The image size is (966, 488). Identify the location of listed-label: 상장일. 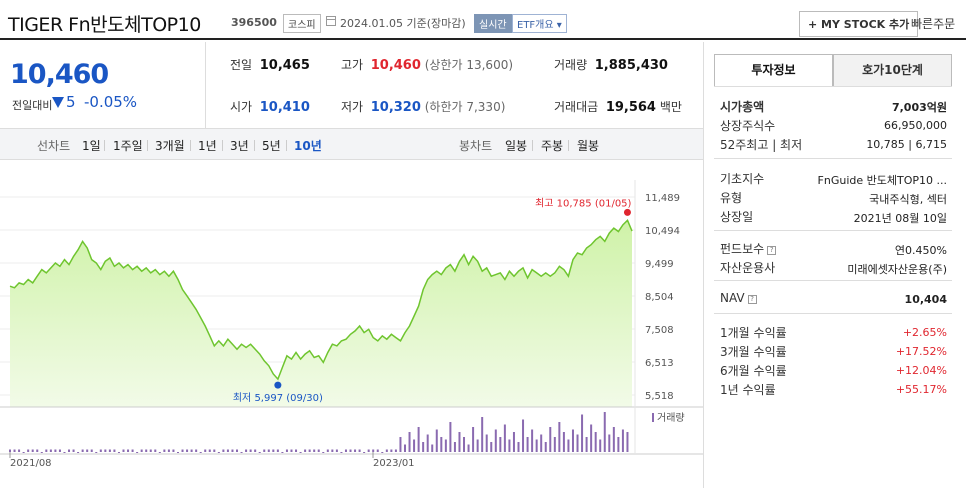
(737, 217).